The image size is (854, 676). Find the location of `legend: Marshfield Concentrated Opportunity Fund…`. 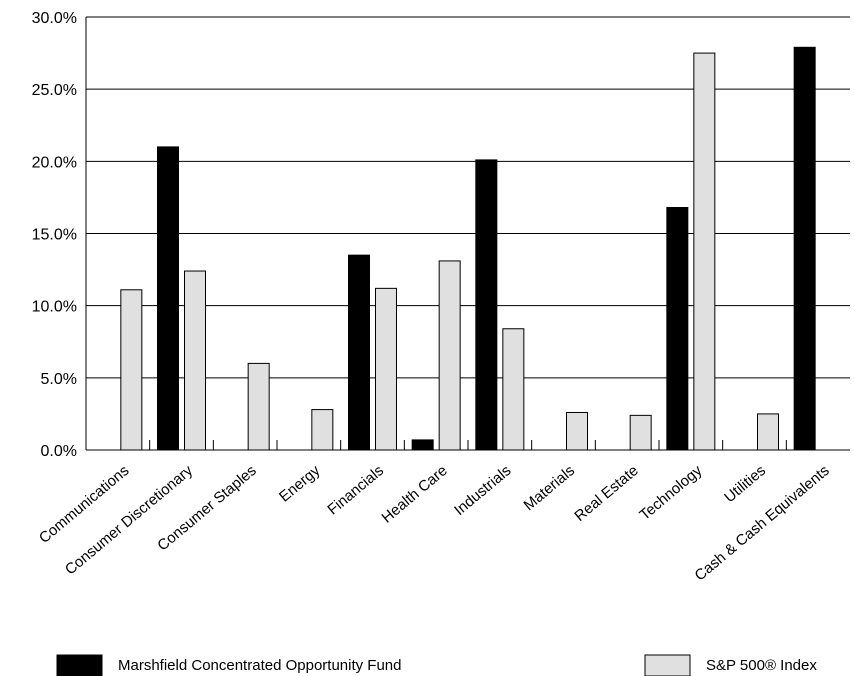

legend: Marshfield Concentrated Opportunity Fund… is located at coordinates (436, 665).